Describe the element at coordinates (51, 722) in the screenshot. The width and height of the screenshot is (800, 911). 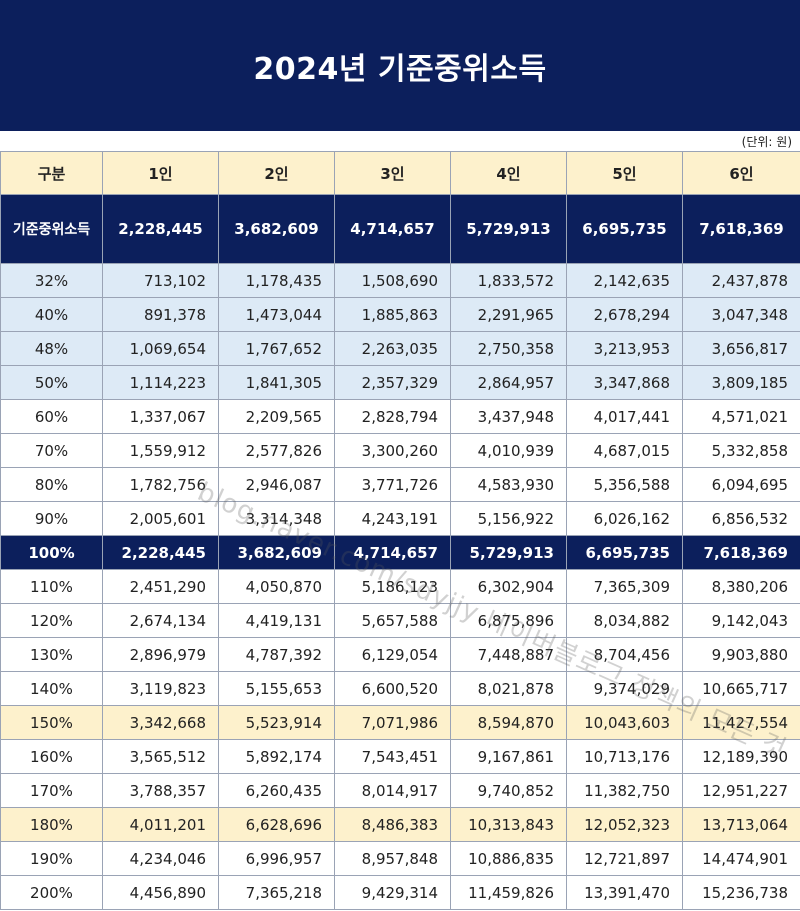
I see `row-percent-label: 150%` at that location.